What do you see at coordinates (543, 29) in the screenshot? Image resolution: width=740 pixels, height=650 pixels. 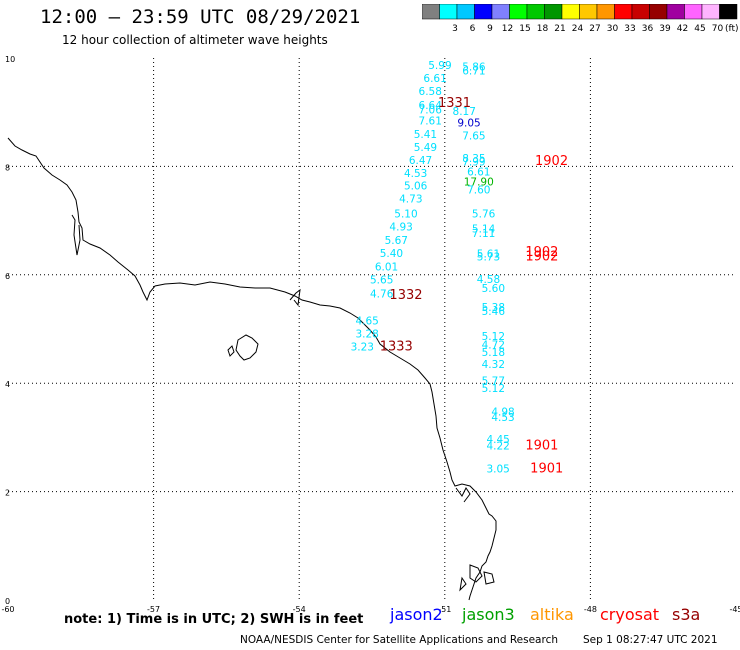 I see `color-scale-tick-label: 18` at bounding box center [543, 29].